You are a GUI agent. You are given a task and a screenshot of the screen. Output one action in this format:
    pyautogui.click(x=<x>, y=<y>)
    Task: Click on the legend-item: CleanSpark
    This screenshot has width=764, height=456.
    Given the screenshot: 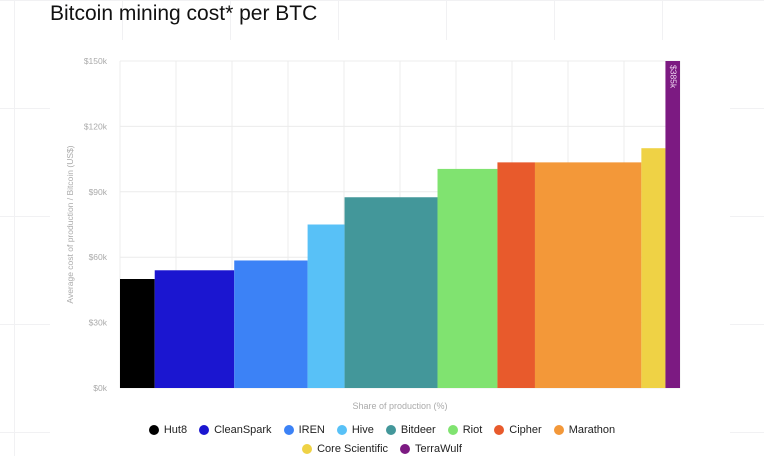 What is the action you would take?
    pyautogui.click(x=235, y=430)
    